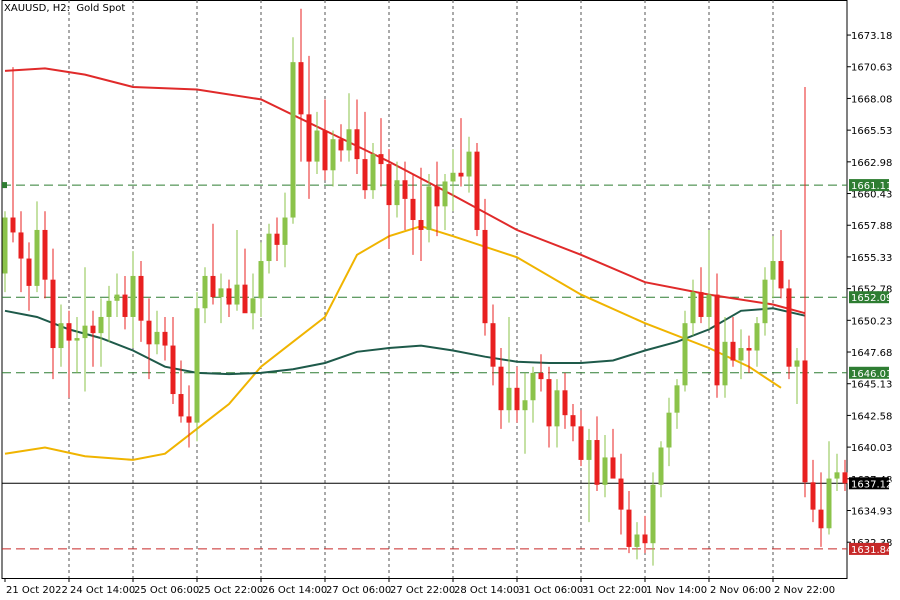 The width and height of the screenshot is (900, 600). What do you see at coordinates (4, 185) in the screenshot?
I see `level-marker` at bounding box center [4, 185].